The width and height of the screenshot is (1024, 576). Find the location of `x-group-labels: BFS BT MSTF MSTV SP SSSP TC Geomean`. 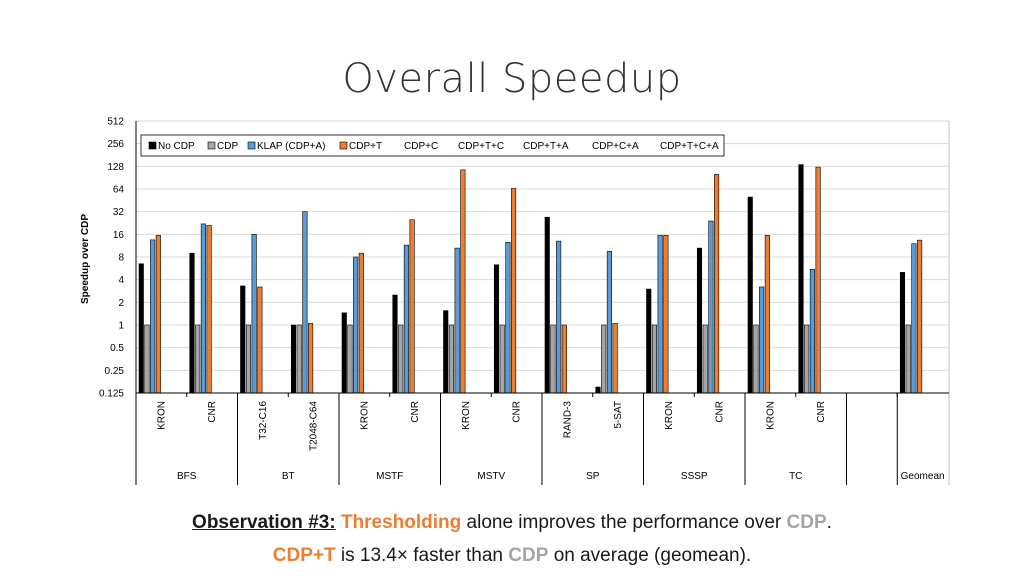

x-group-labels: BFS BT MSTF MSTV SP SSSP TC Geomean is located at coordinates (561, 476).